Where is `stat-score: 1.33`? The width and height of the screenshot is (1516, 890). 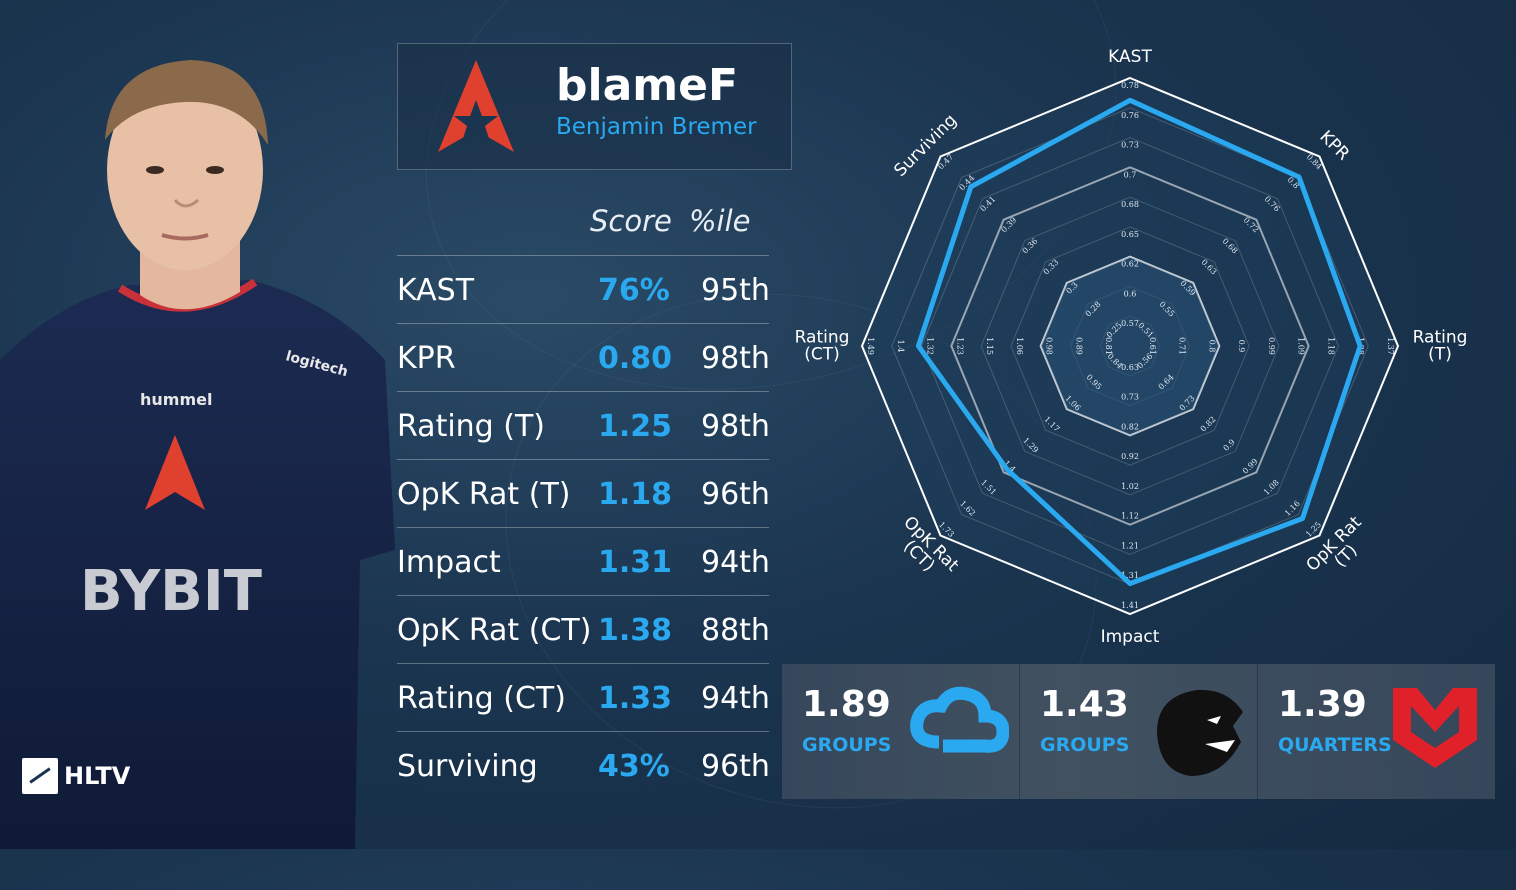
stat-score: 1.33 is located at coordinates (635, 698).